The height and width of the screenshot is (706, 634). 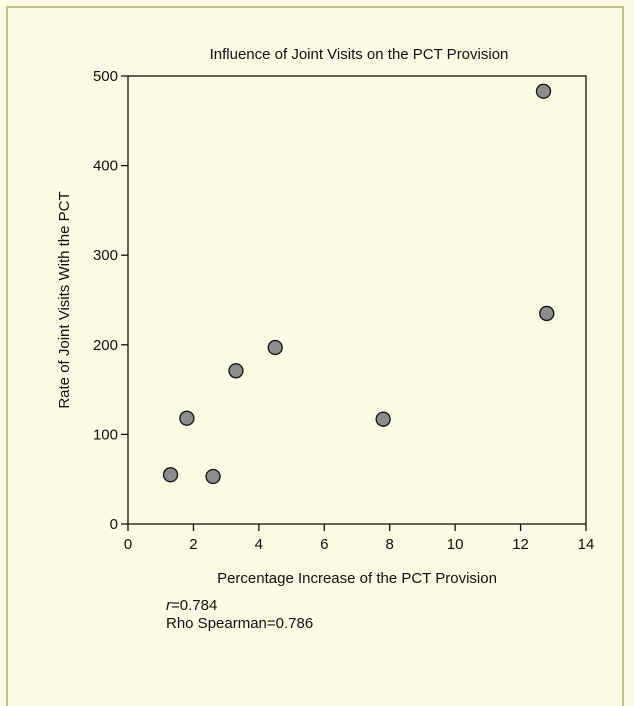 I want to click on y-tick-label: 100, so click(x=105, y=434).